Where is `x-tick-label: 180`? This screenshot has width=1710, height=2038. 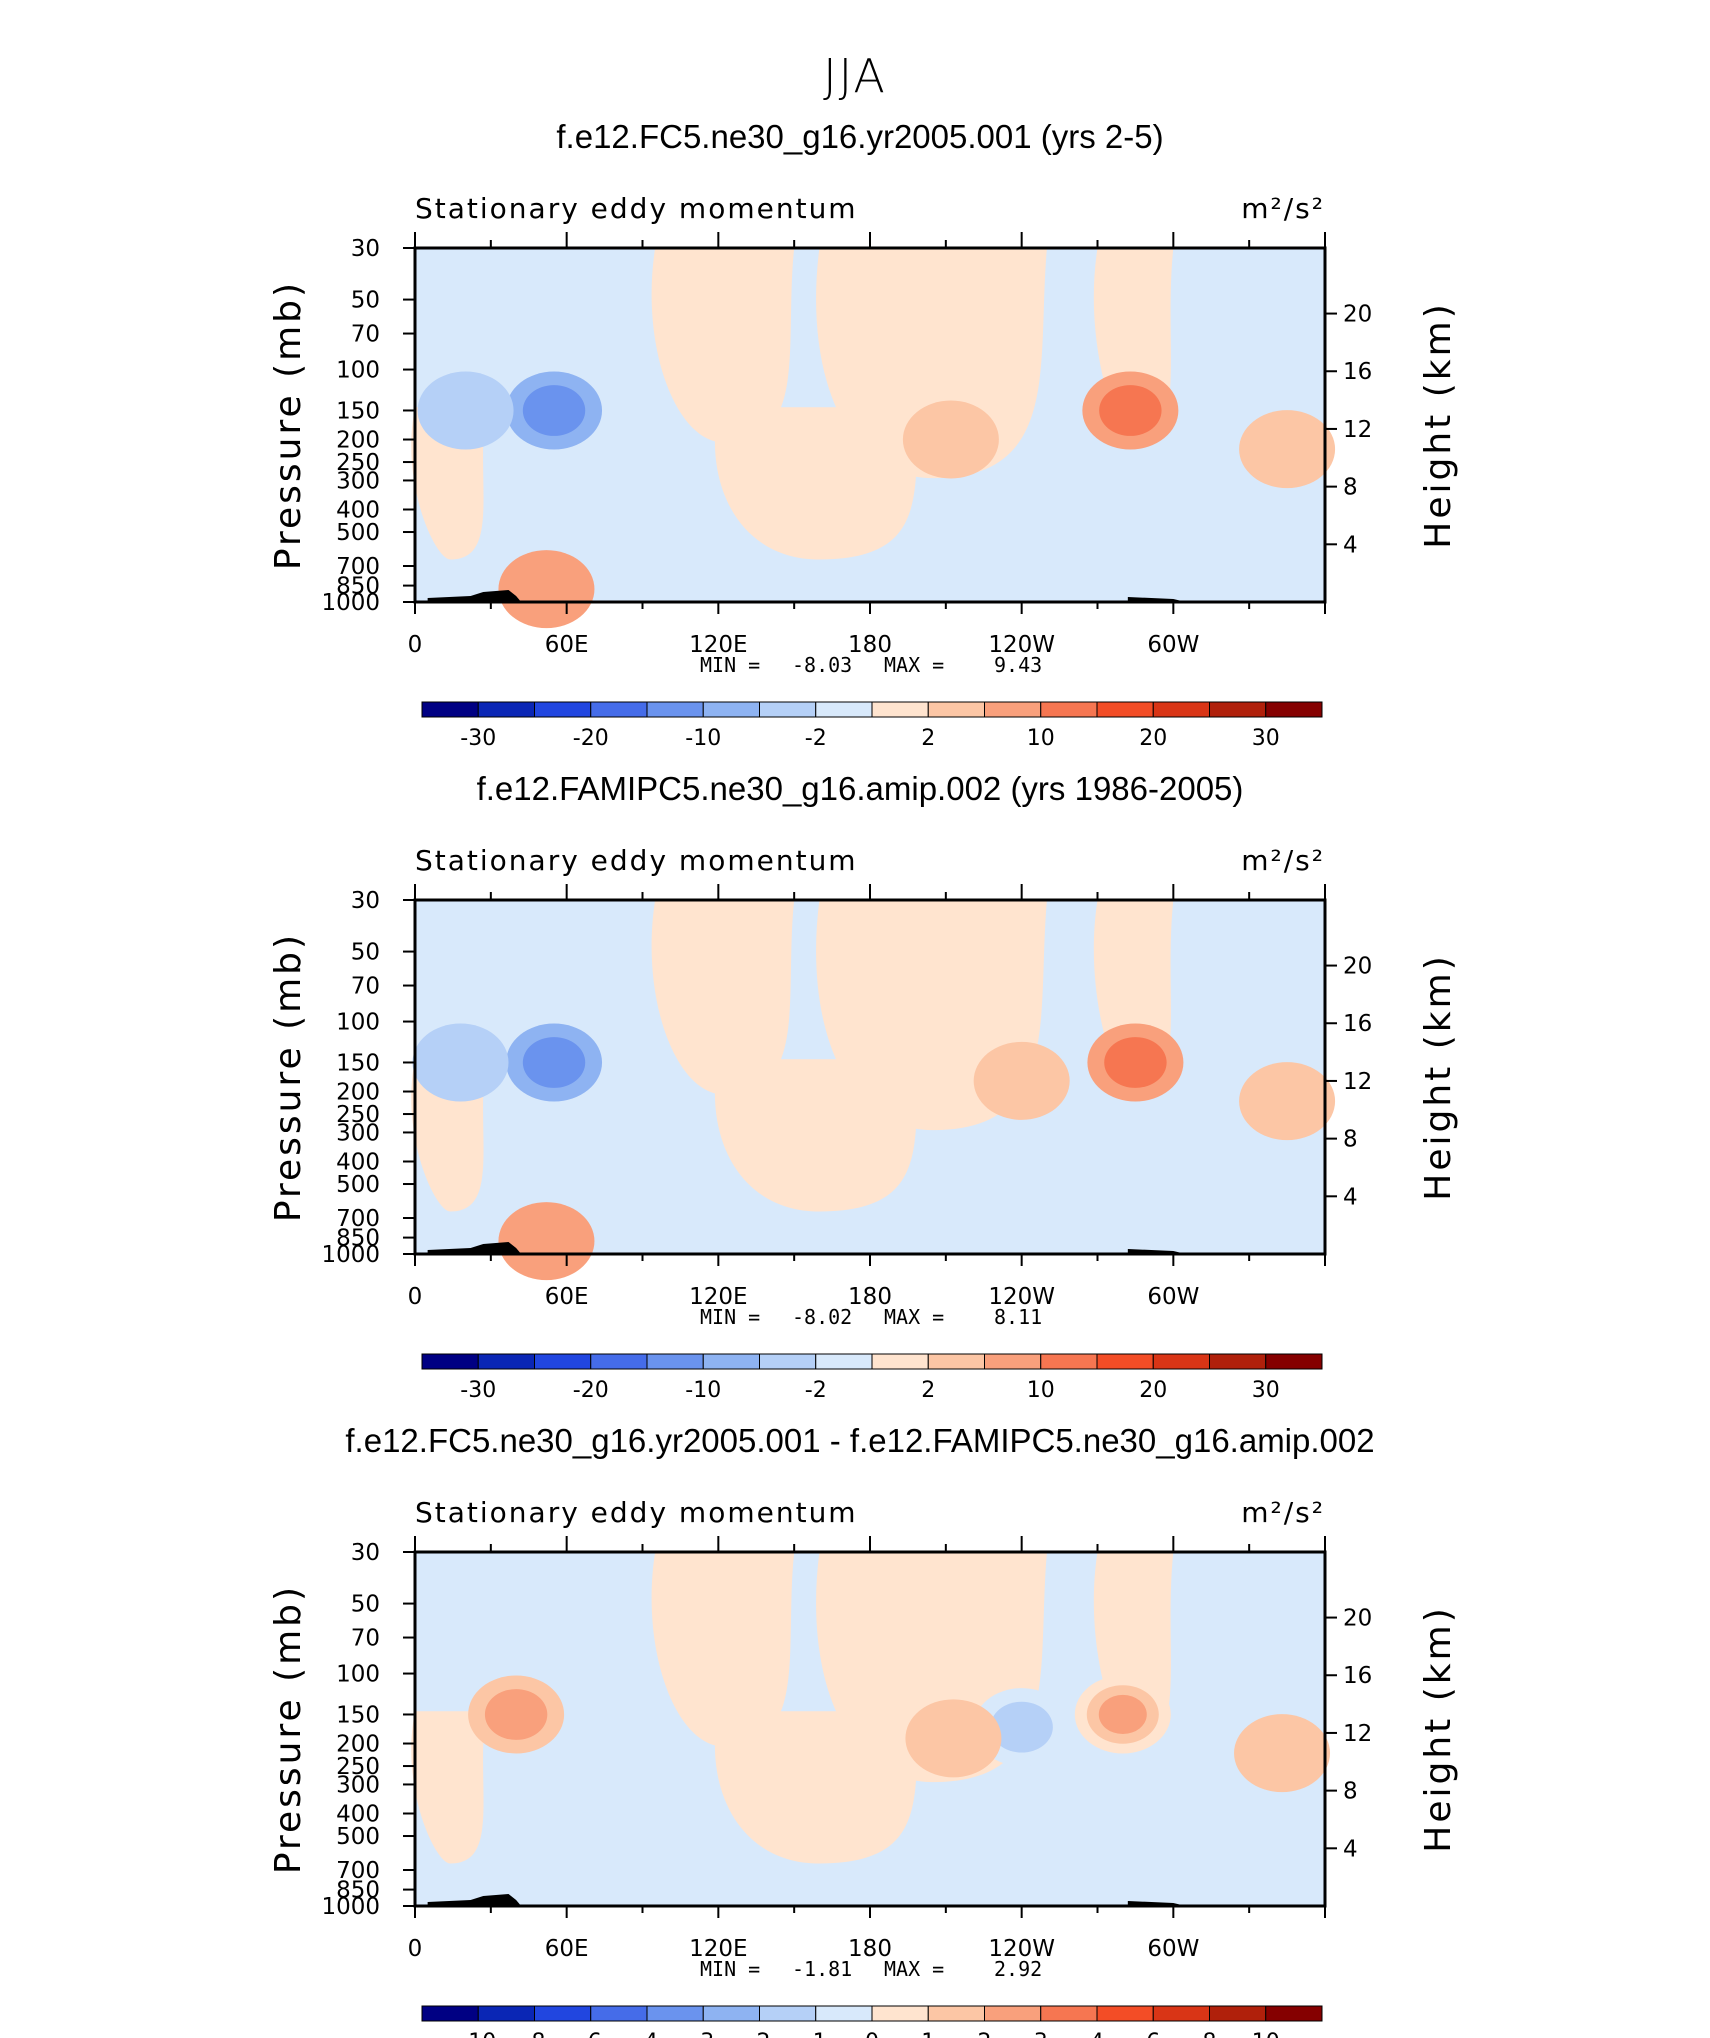 x-tick-label: 180 is located at coordinates (870, 1949).